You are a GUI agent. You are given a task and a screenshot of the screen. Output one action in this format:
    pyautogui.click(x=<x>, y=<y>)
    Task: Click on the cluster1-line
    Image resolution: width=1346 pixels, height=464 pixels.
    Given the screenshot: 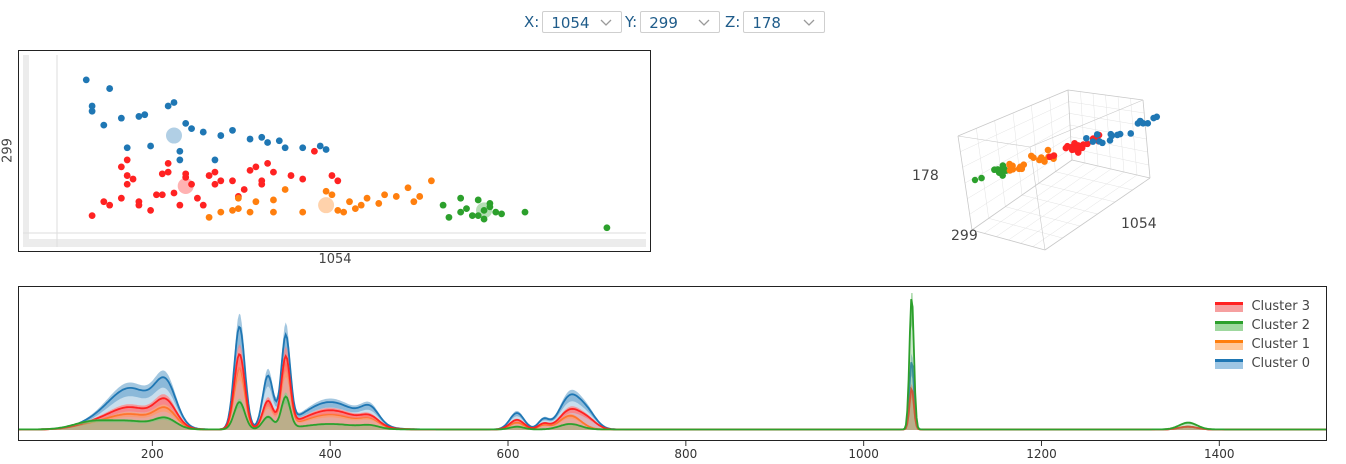 What is the action you would take?
    pyautogui.click(x=672, y=396)
    